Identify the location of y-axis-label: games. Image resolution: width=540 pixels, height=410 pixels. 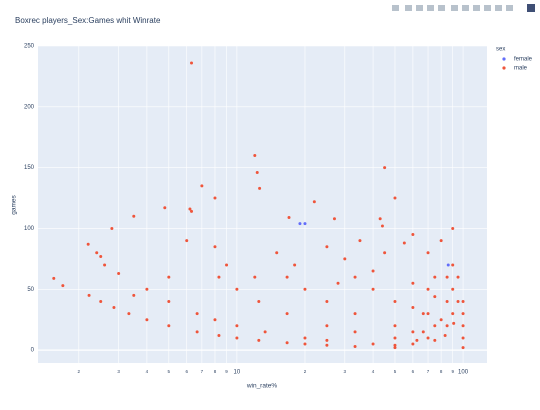
(14, 204).